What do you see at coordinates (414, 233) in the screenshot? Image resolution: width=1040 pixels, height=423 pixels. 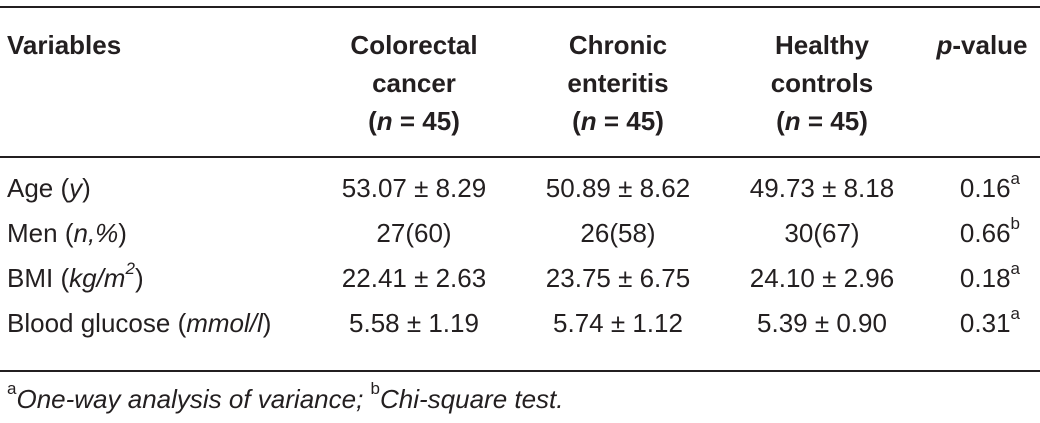 I see `cell-colorectal-cancer: 27(60)` at bounding box center [414, 233].